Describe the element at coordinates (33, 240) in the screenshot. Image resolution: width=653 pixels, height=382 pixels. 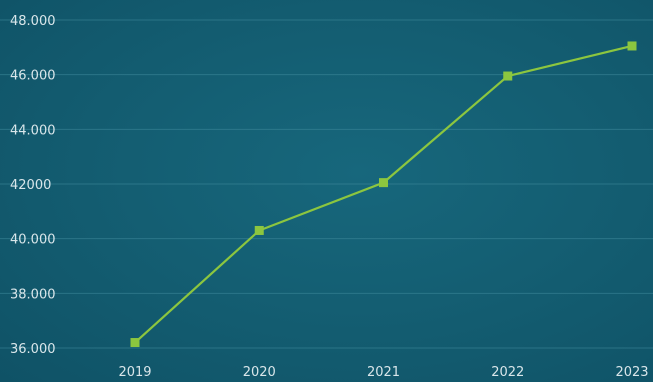
I see `y-tick-label: 40.000` at that location.